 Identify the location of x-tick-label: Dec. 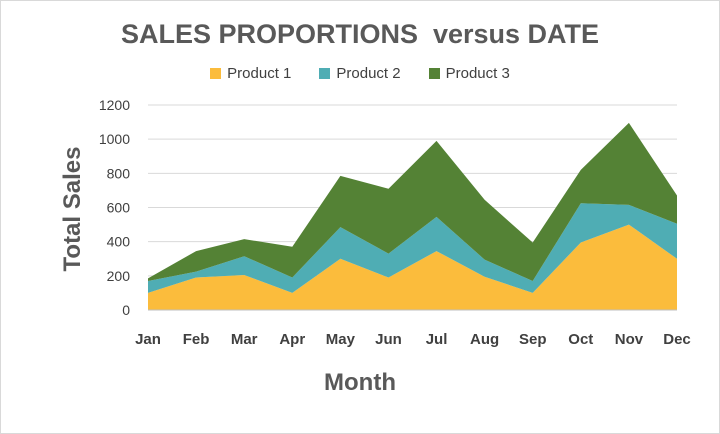
(677, 339).